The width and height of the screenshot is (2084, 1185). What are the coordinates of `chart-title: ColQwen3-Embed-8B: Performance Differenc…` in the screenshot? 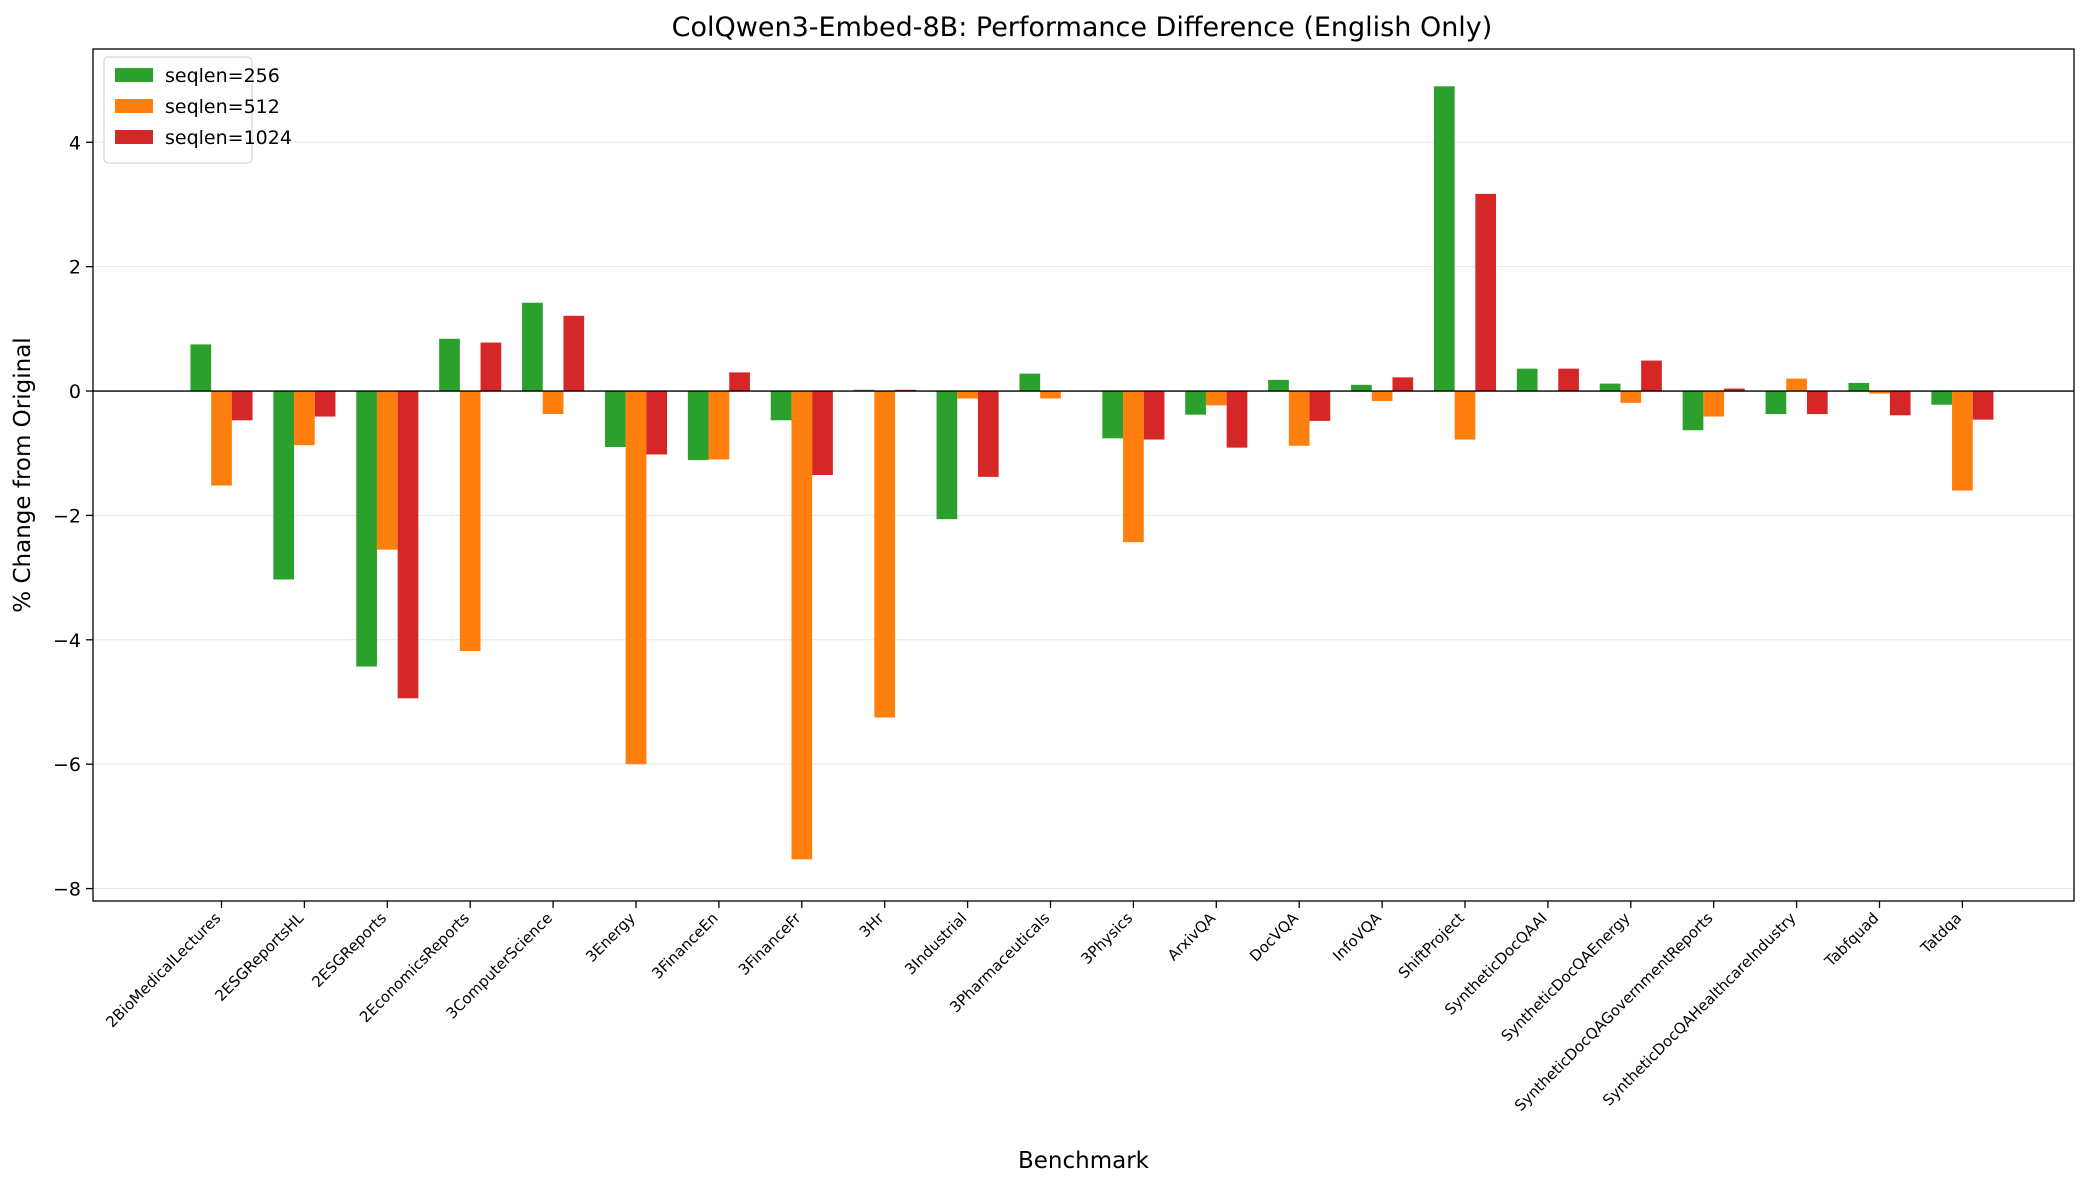 It's located at (1082, 27).